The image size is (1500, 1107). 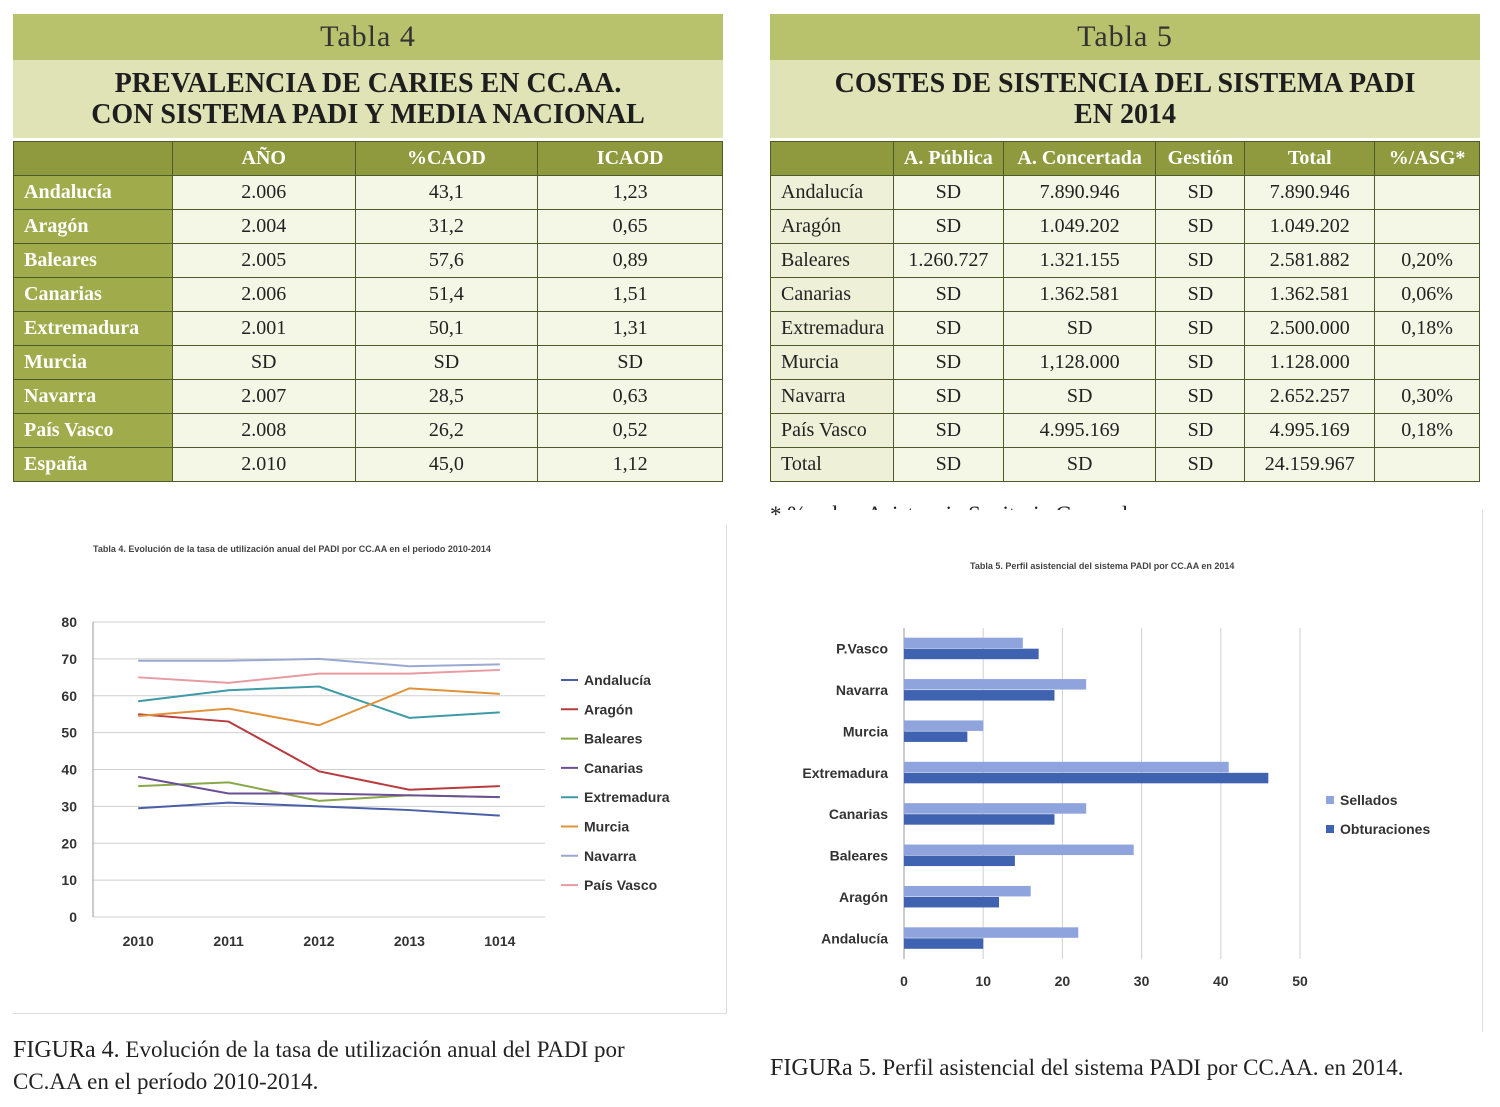 What do you see at coordinates (69, 659) in the screenshot?
I see `y-tick-label: 70` at bounding box center [69, 659].